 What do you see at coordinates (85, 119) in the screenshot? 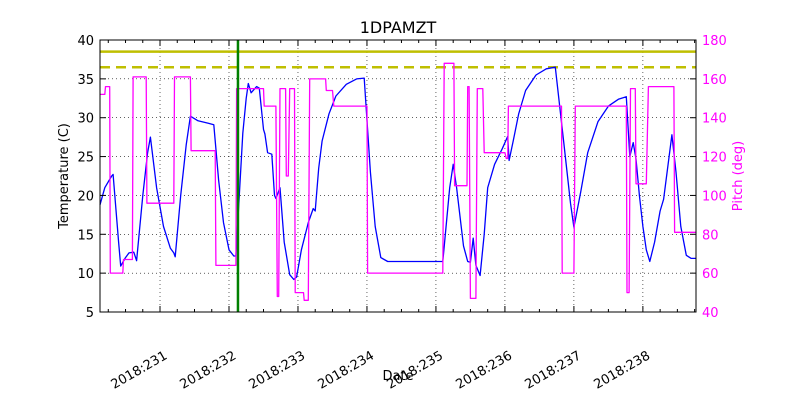
I see `y-tick-label: 30` at bounding box center [85, 119].